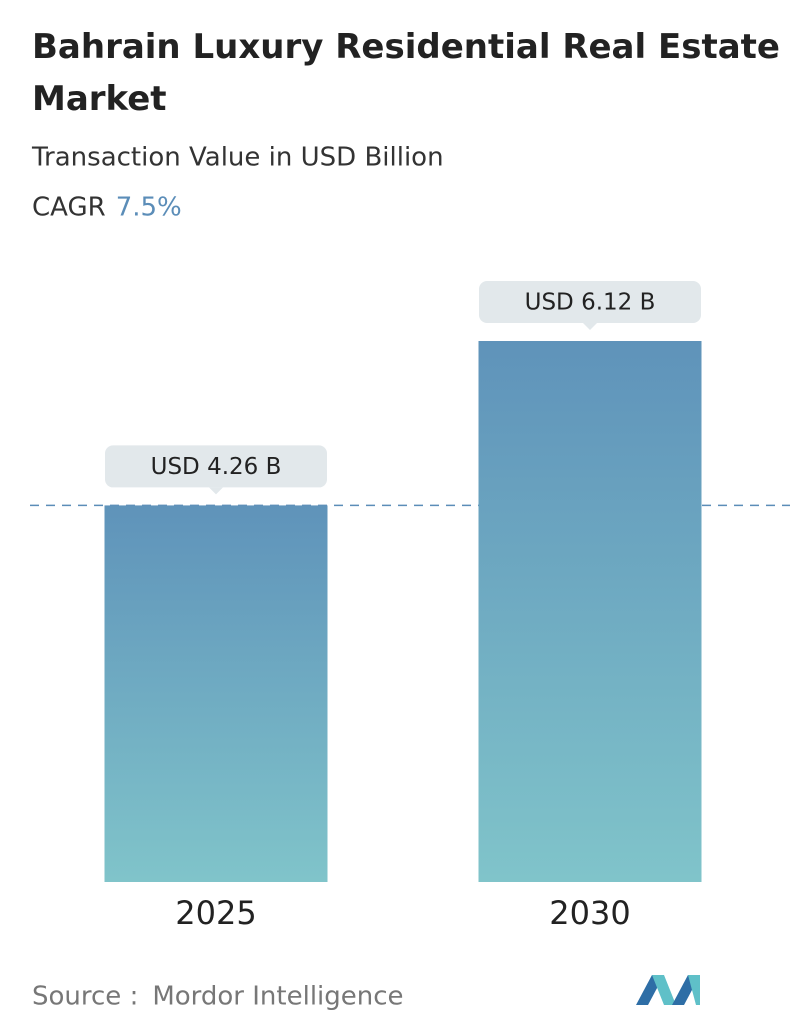  What do you see at coordinates (69, 208) in the screenshot?
I see `cagr-label: CAGR` at bounding box center [69, 208].